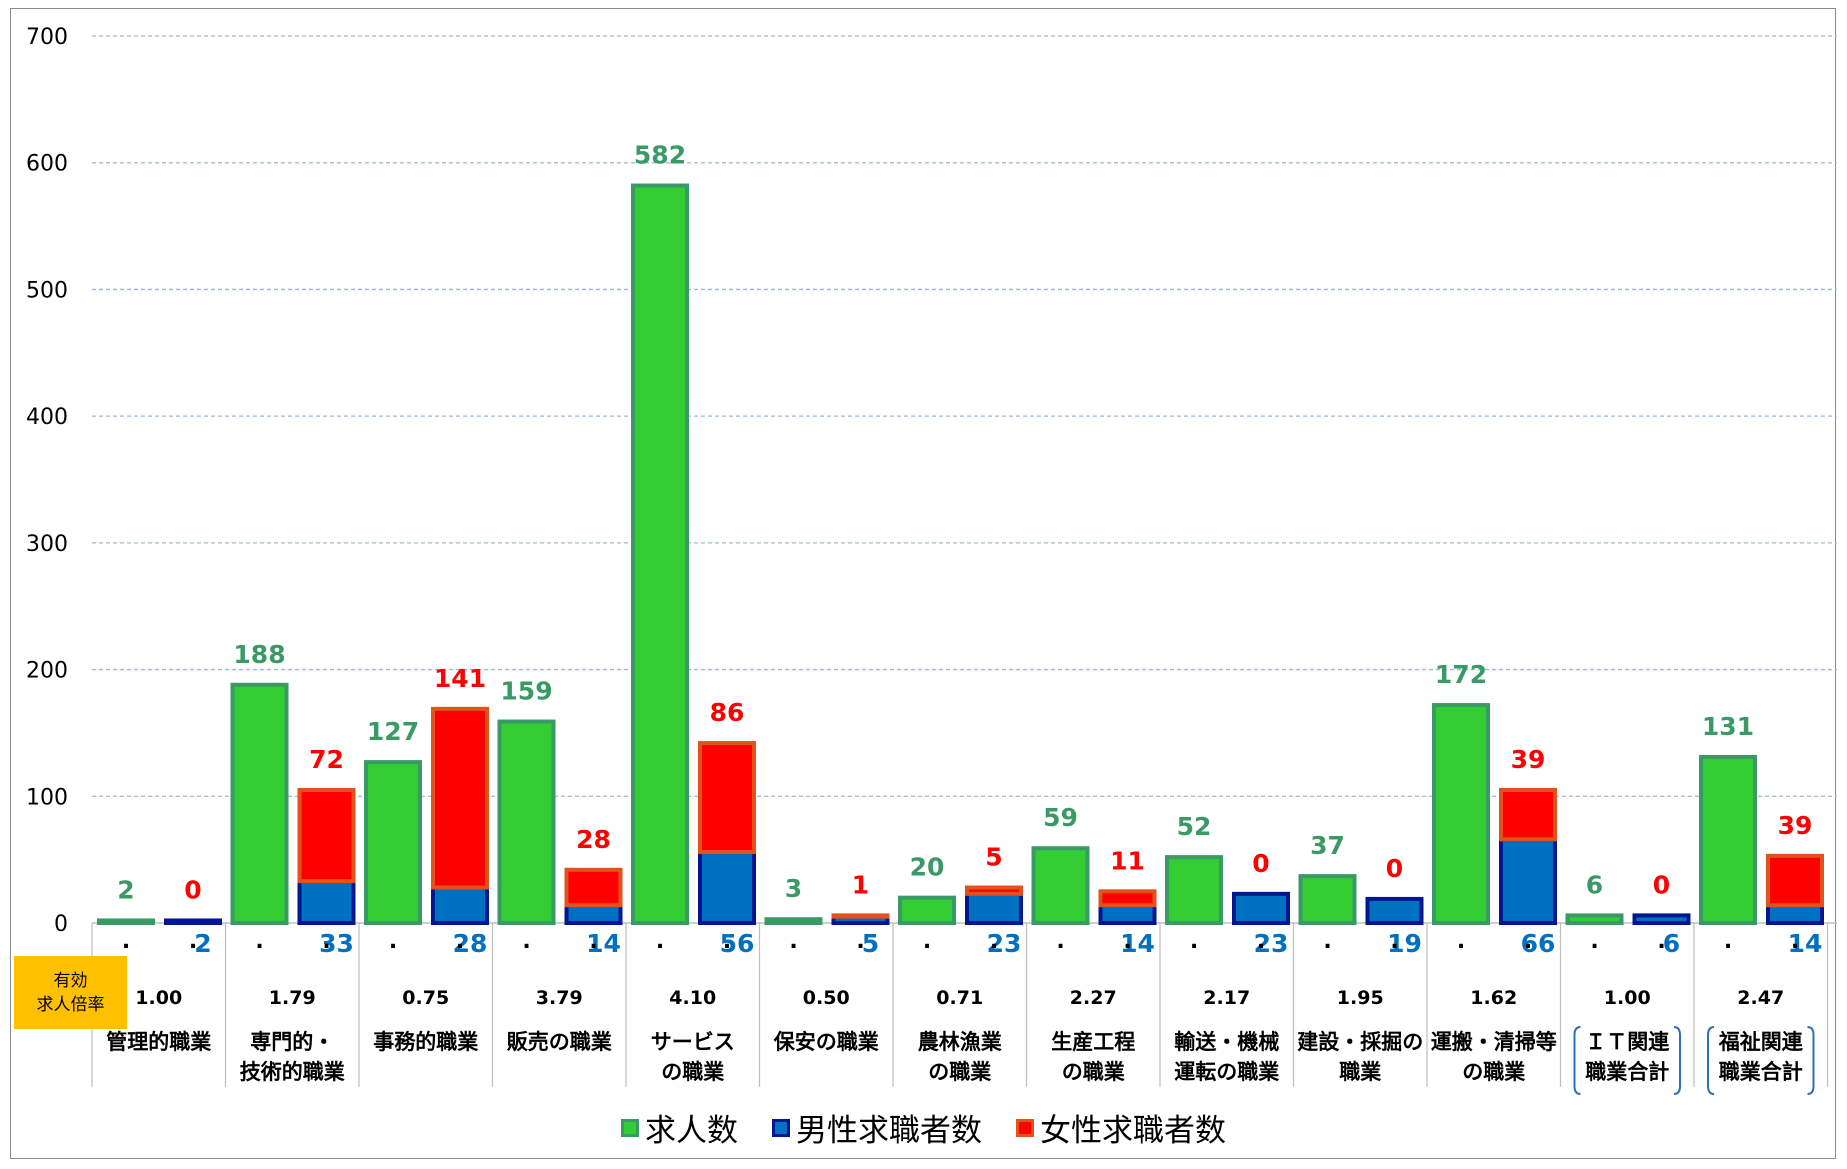 The width and height of the screenshot is (1847, 1169). Describe the element at coordinates (47, 164) in the screenshot. I see `y-tick-label: 600` at that location.